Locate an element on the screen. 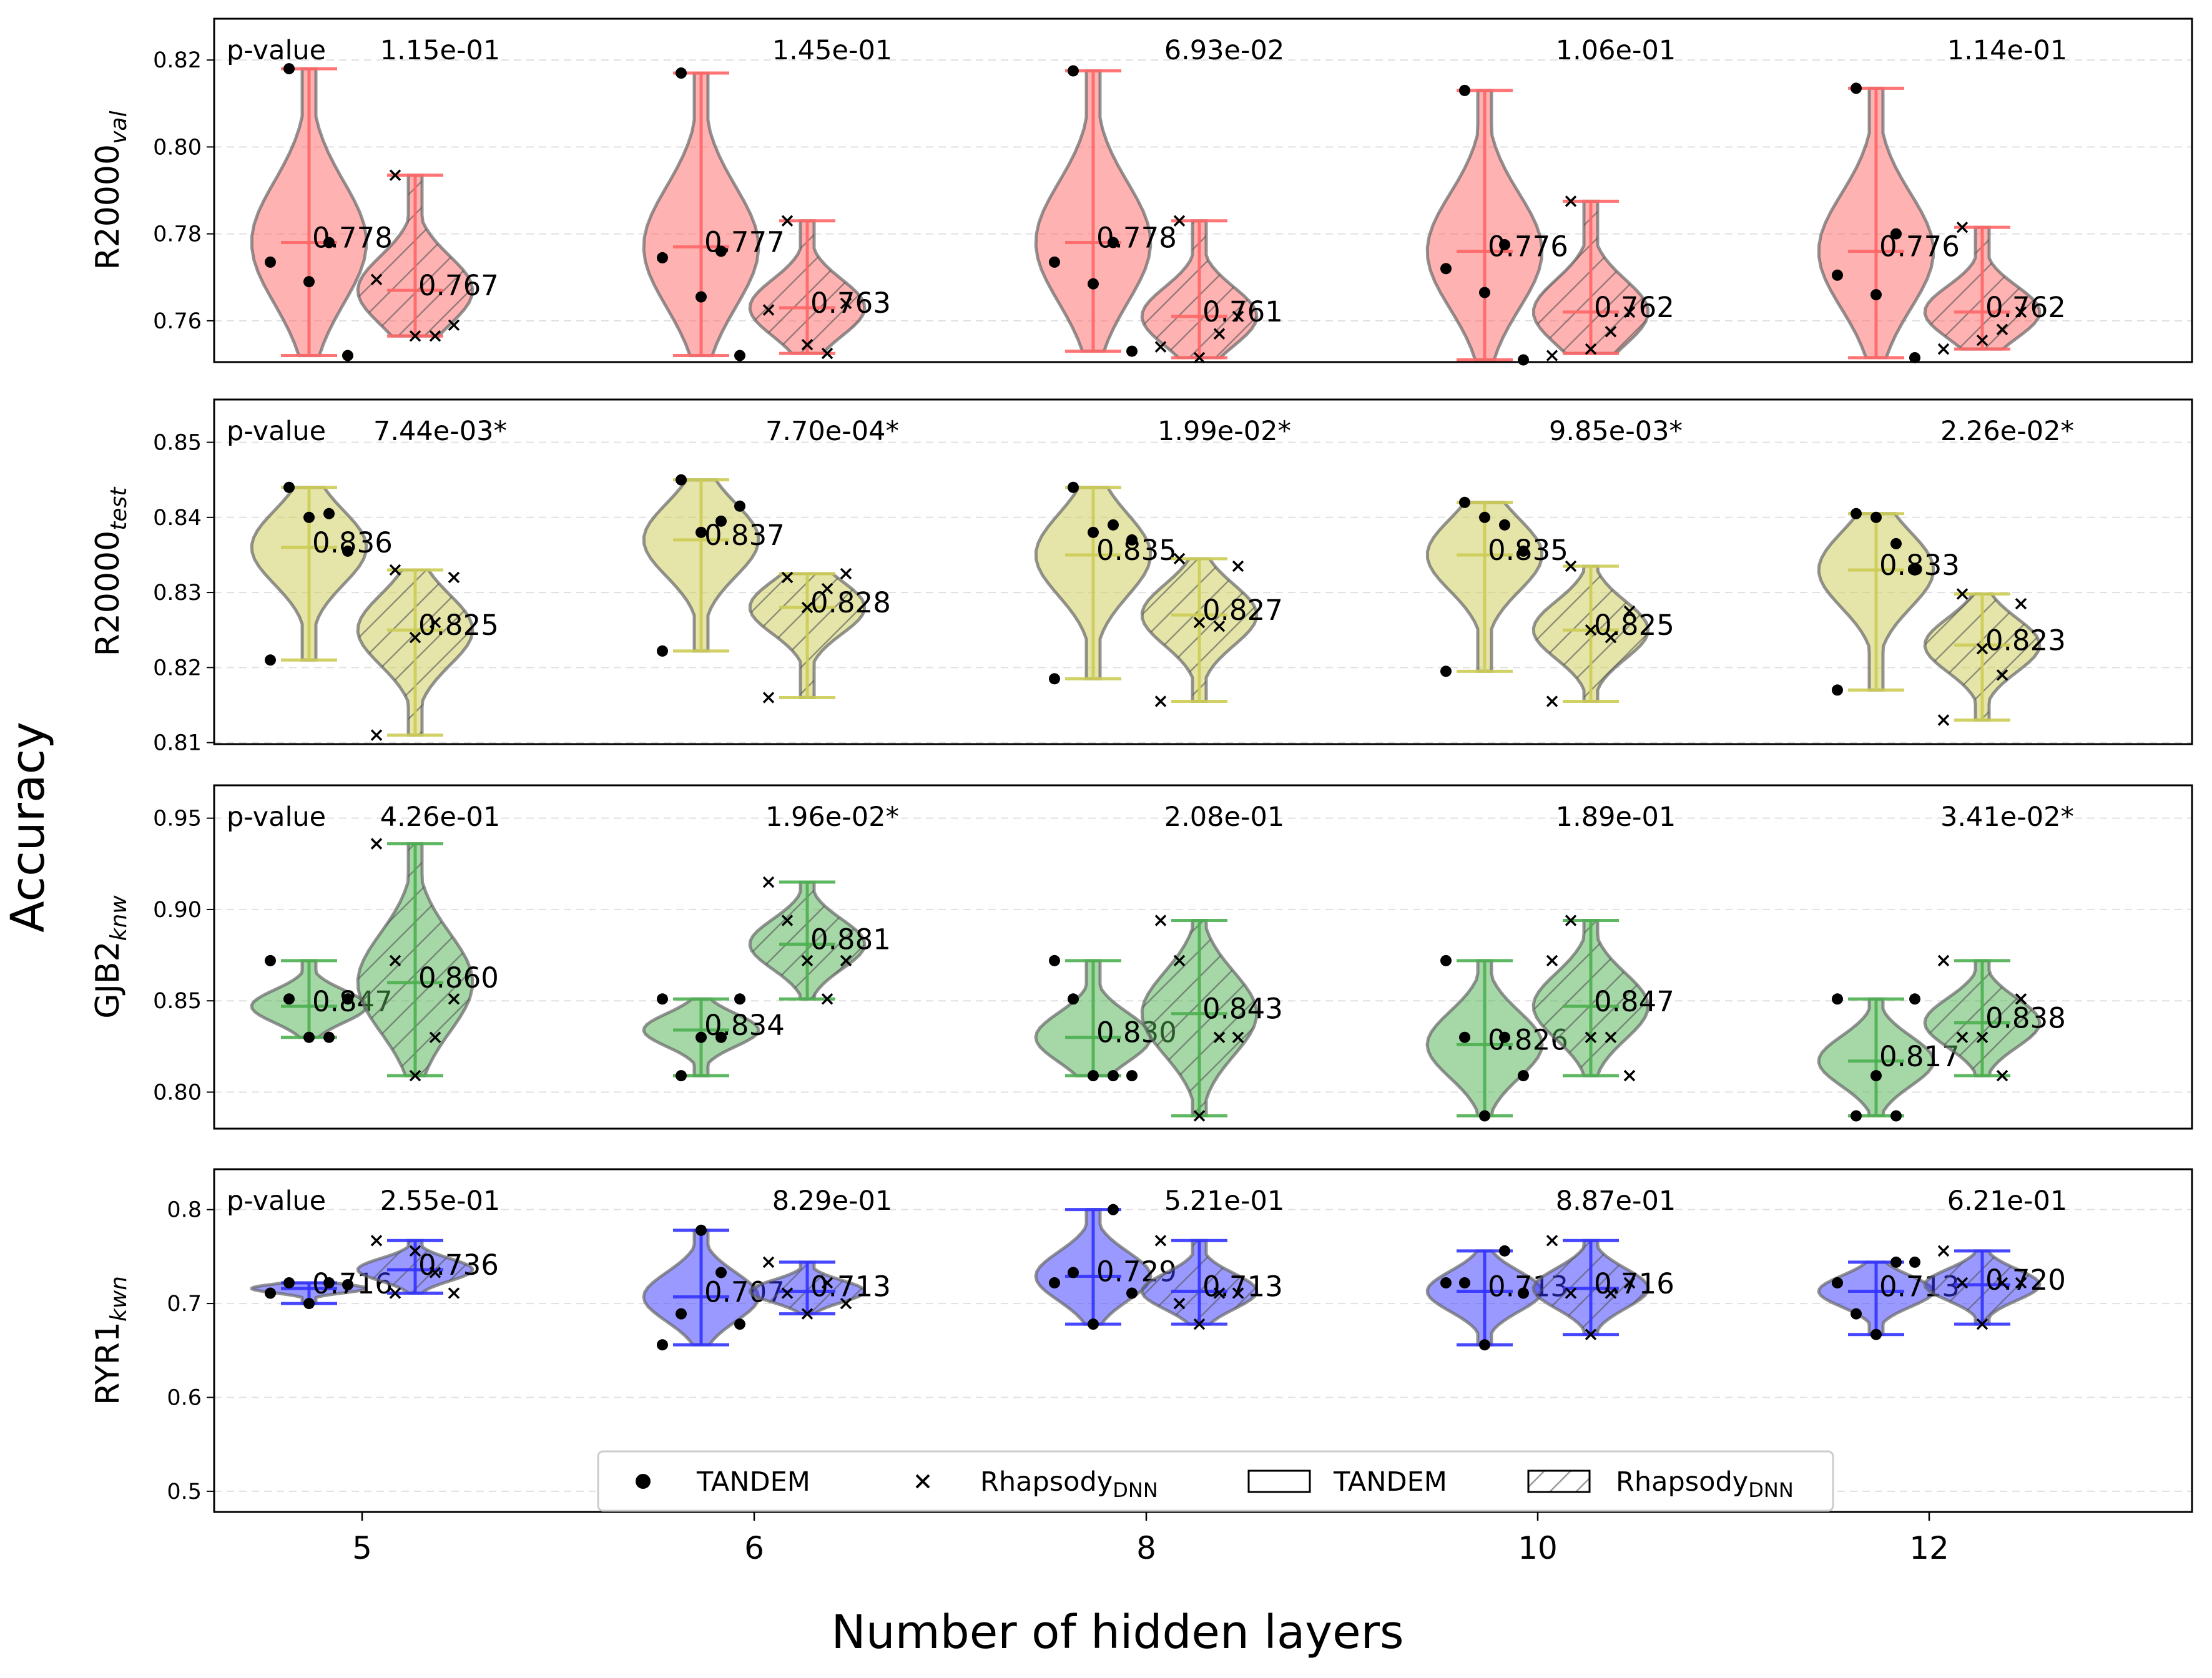  rhapsody-mean-label: 0.825 is located at coordinates (1634, 625).